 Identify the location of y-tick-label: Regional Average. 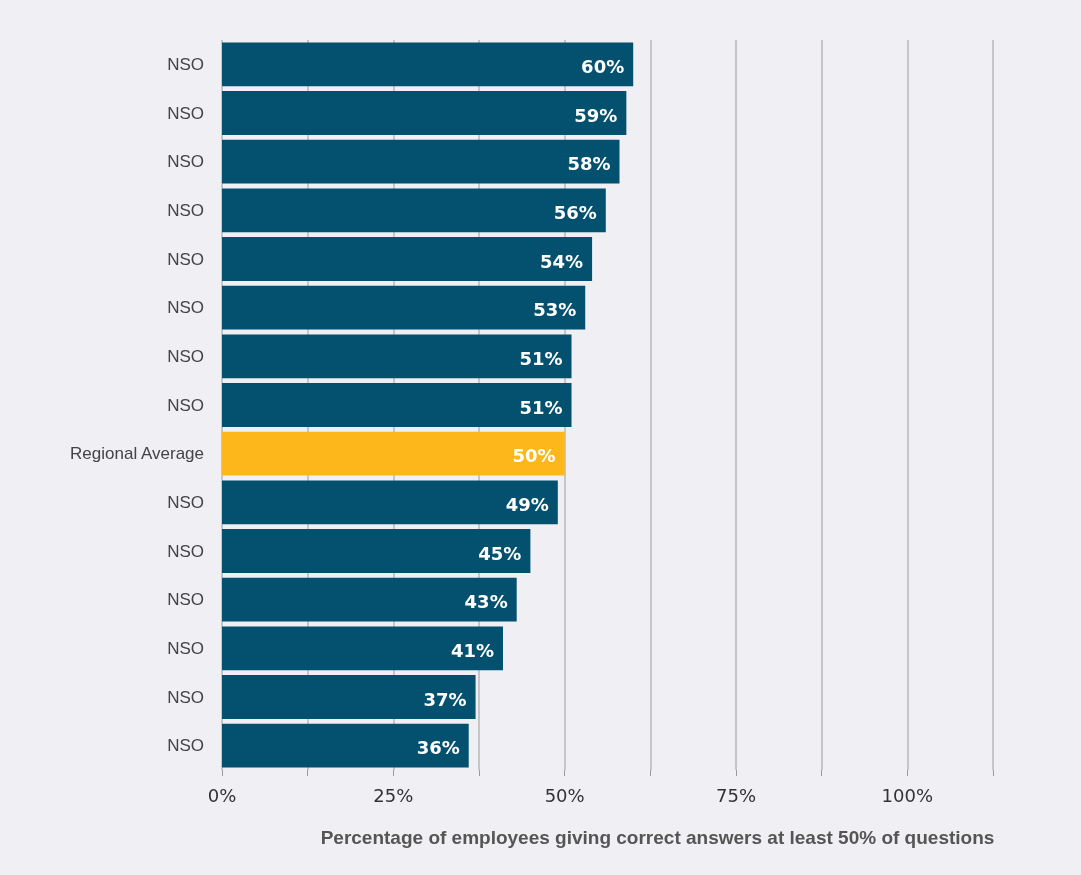
(137, 454).